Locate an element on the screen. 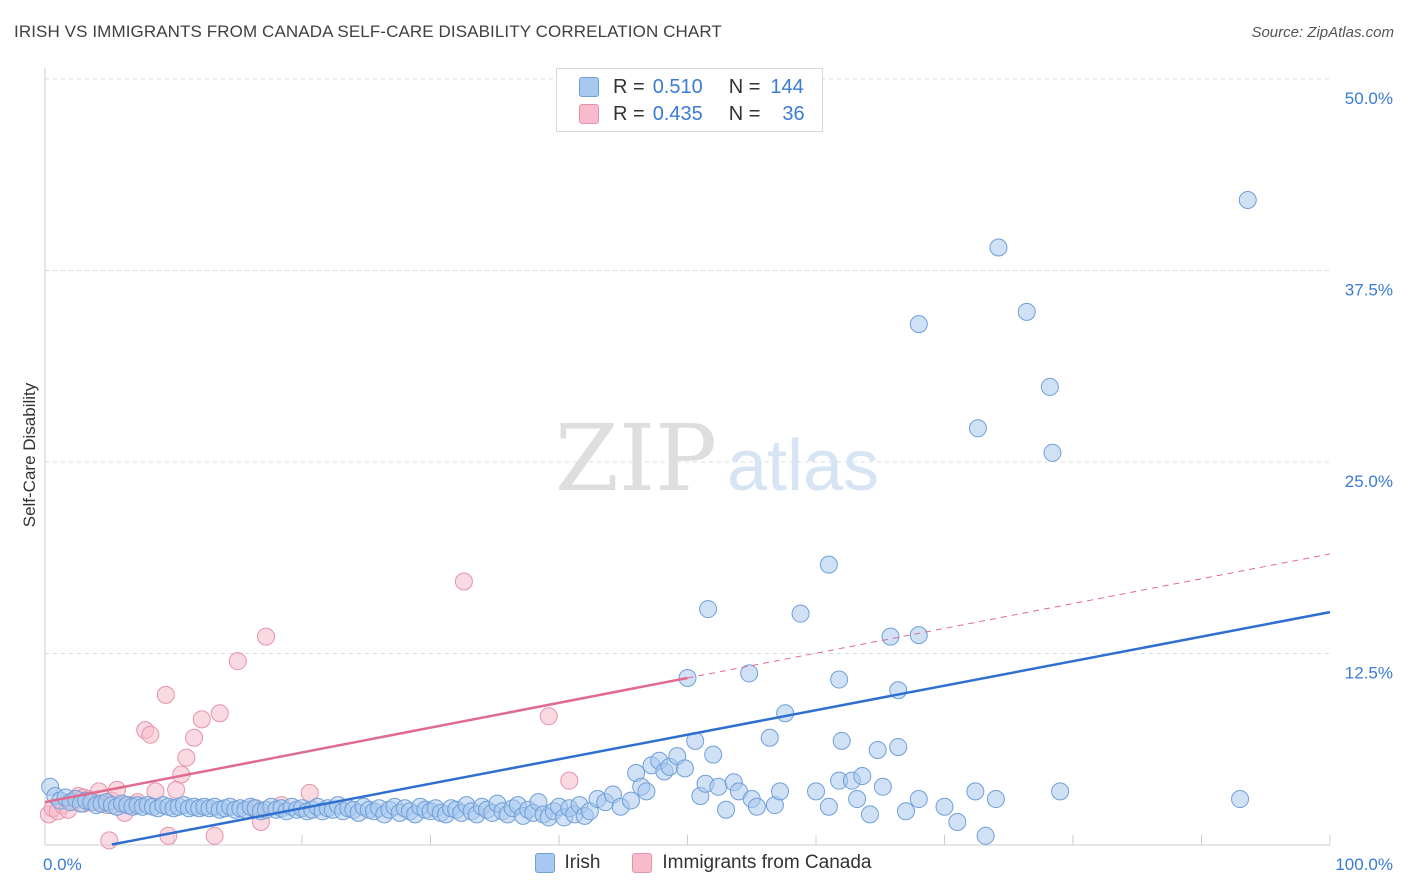  canada-legend-swatch is located at coordinates (642, 863).